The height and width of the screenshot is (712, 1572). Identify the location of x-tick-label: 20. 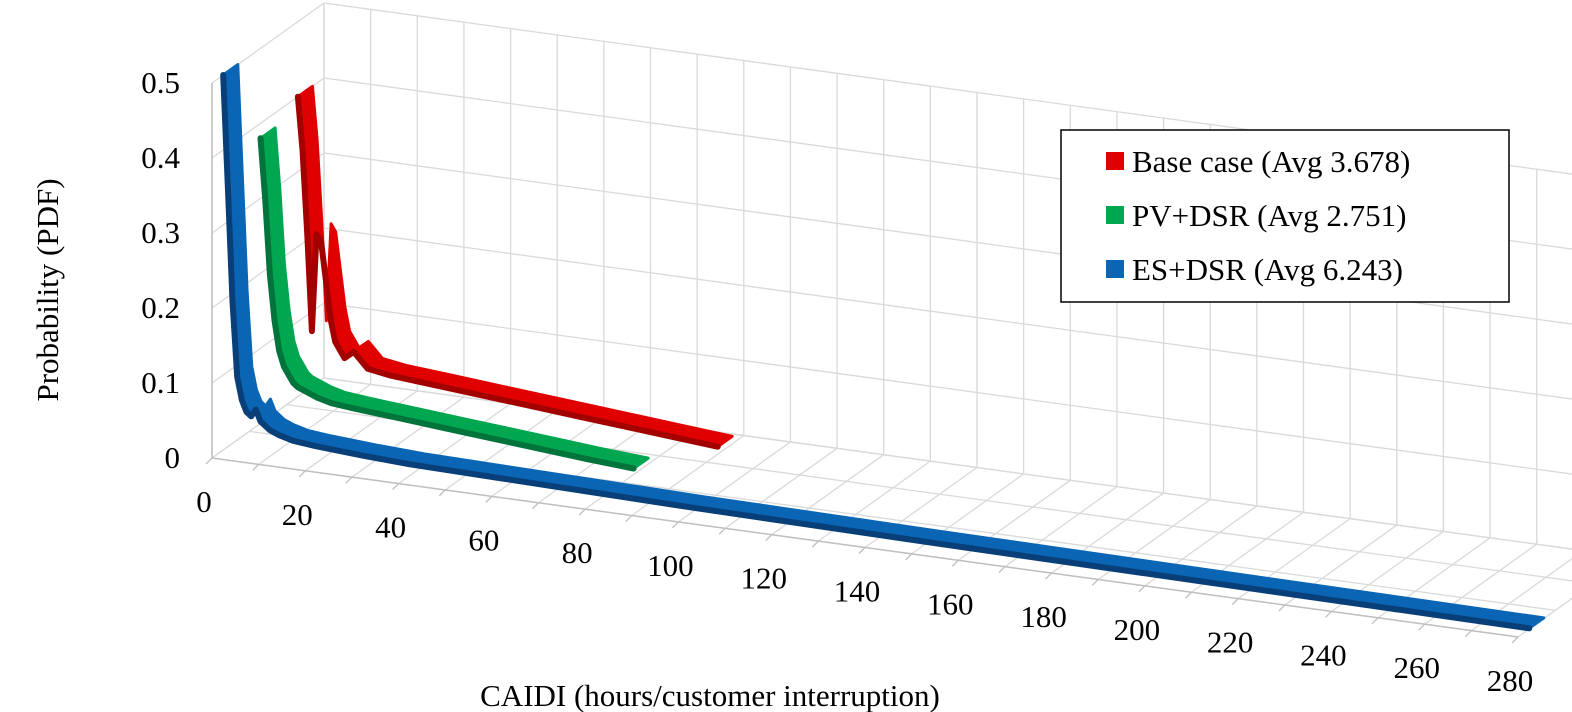
(297, 514).